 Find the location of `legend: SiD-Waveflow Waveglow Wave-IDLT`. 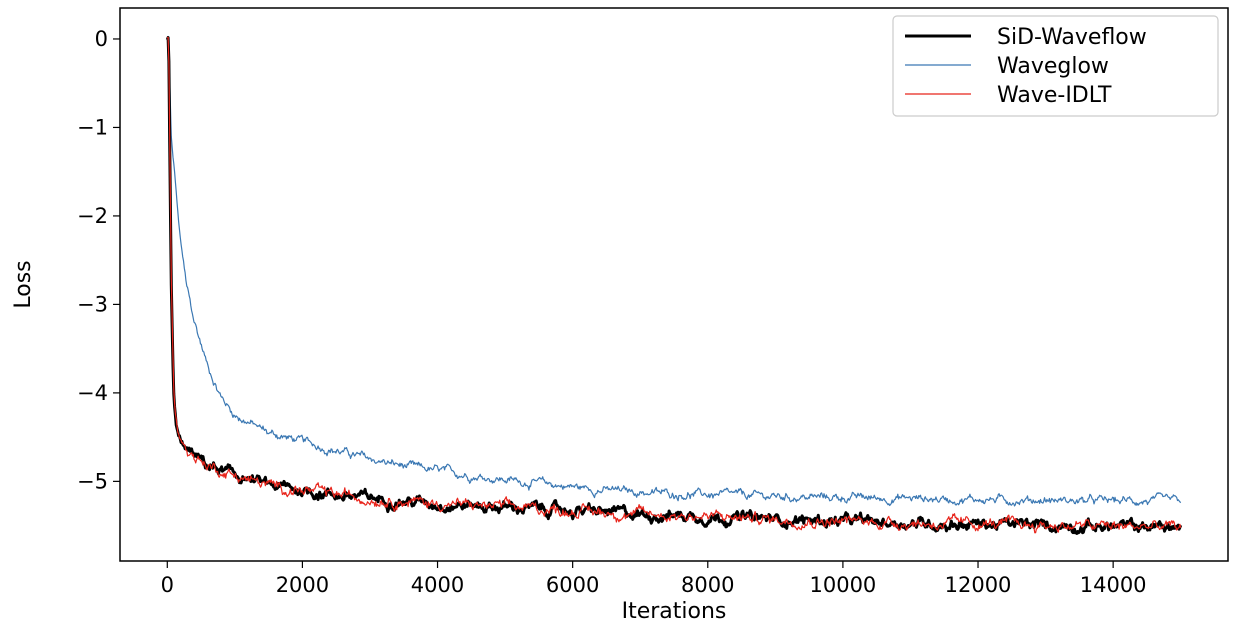

legend: SiD-Waveflow Waveglow Wave-IDLT is located at coordinates (1055, 66).